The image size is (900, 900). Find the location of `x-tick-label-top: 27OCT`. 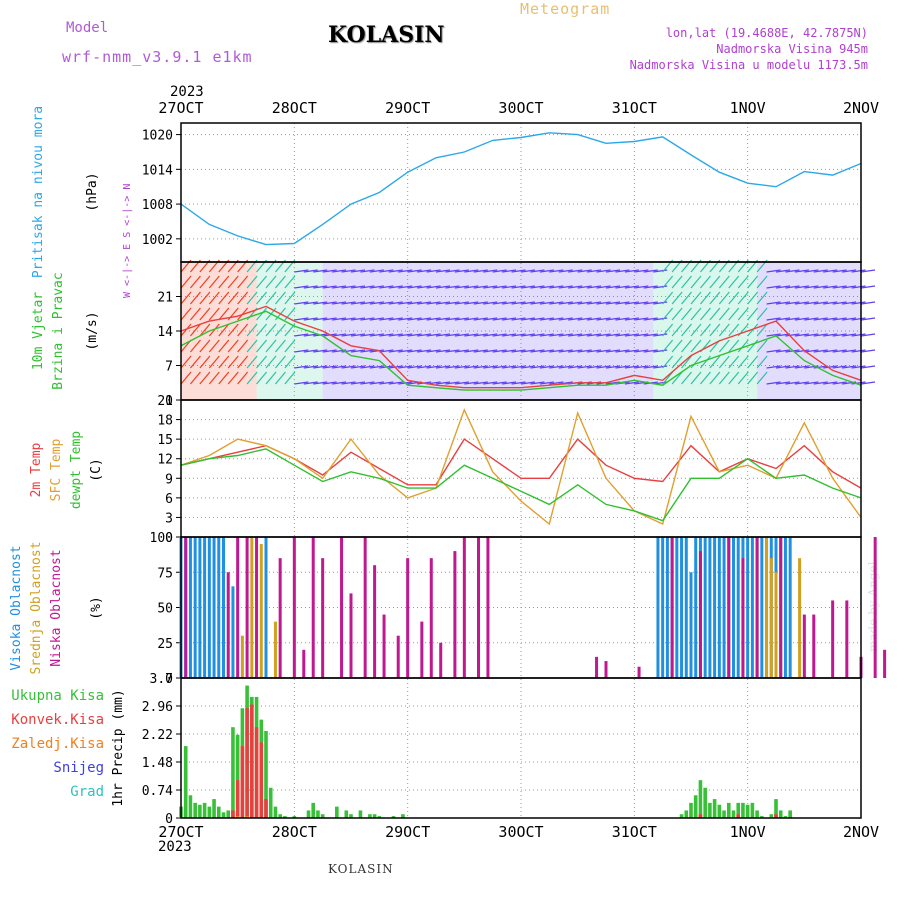

x-tick-label-top: 27OCT is located at coordinates (180, 108).